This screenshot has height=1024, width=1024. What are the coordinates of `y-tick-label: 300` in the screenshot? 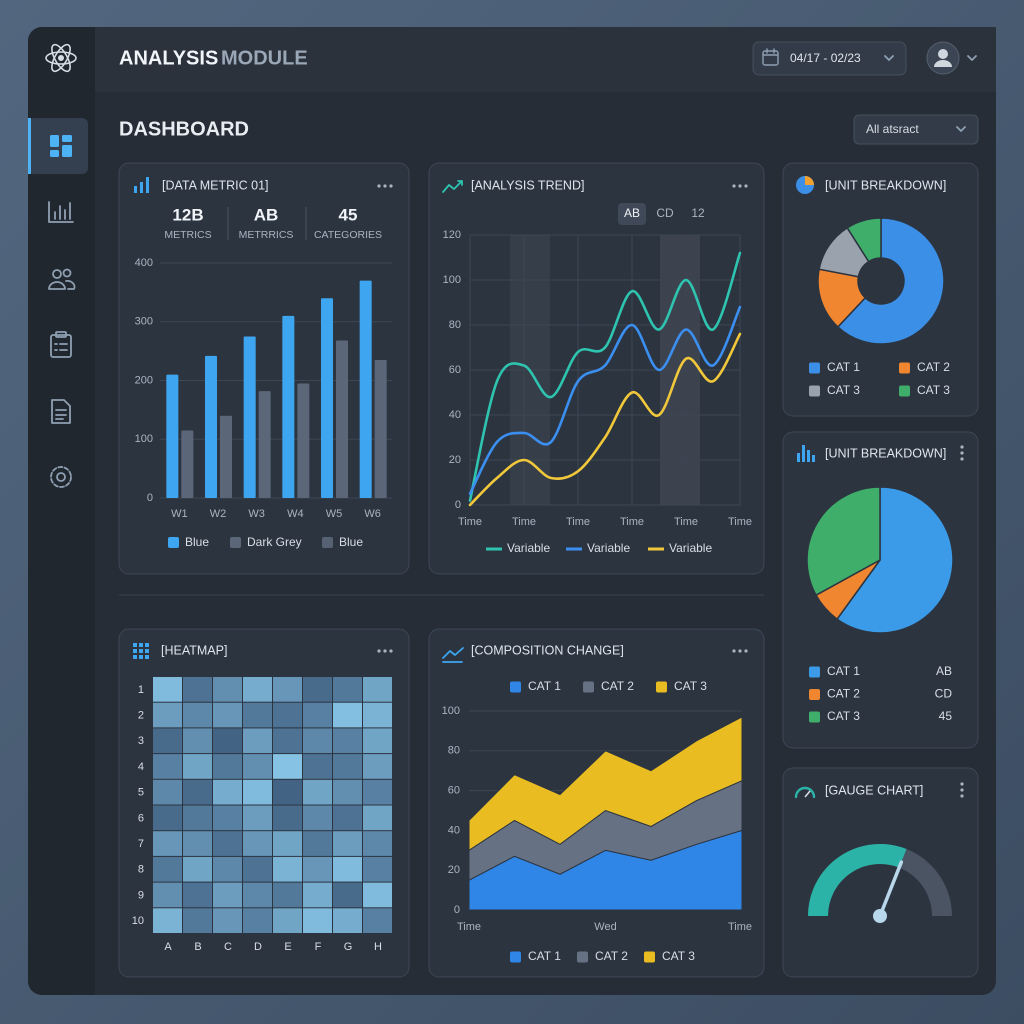 It's located at (144, 322).